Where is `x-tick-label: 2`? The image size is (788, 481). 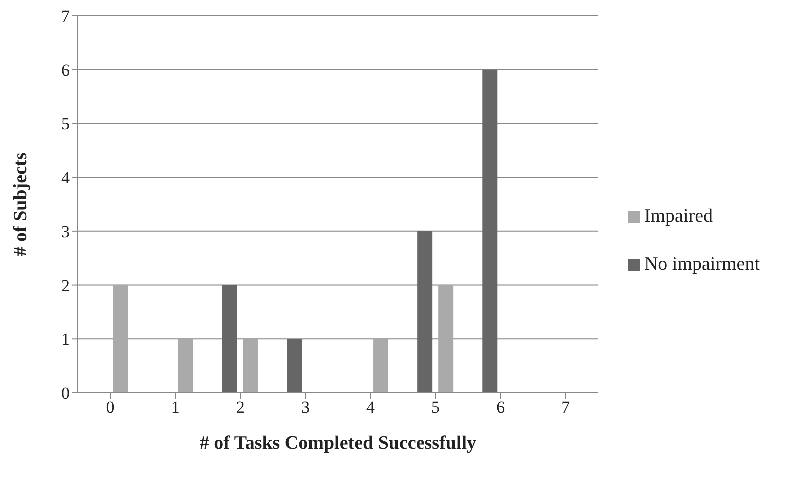
x-tick-label: 2 is located at coordinates (240, 408).